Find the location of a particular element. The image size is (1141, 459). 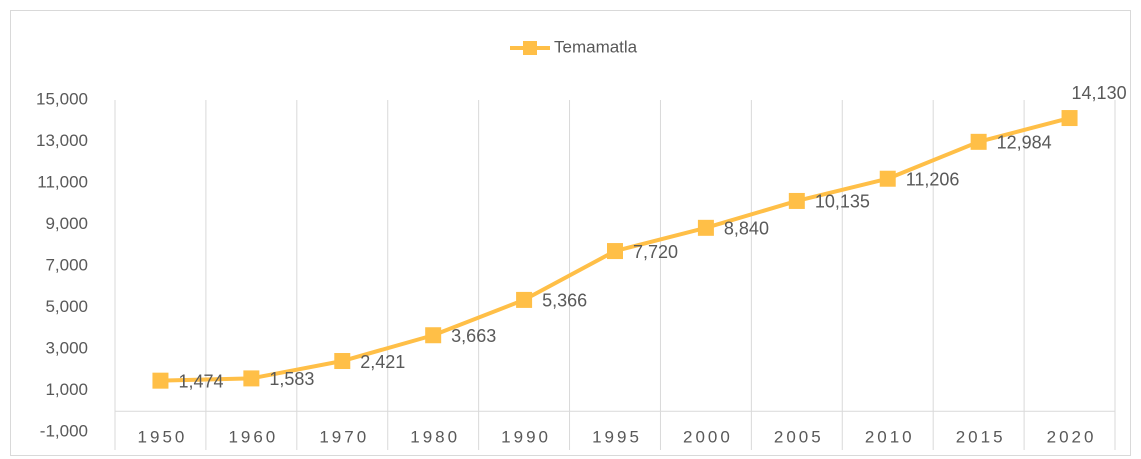

data-label: 1,474 is located at coordinates (200, 381).